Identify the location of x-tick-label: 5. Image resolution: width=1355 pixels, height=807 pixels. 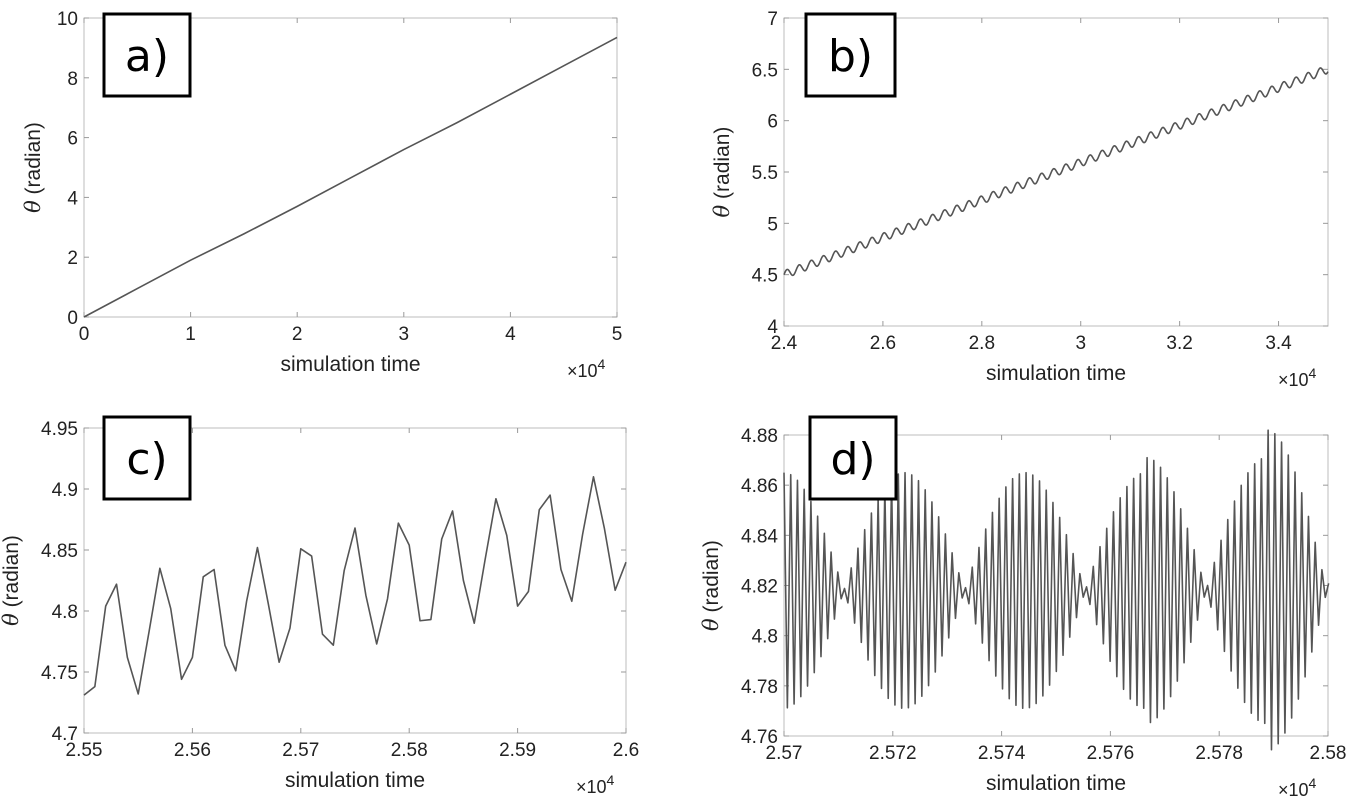
(617, 334).